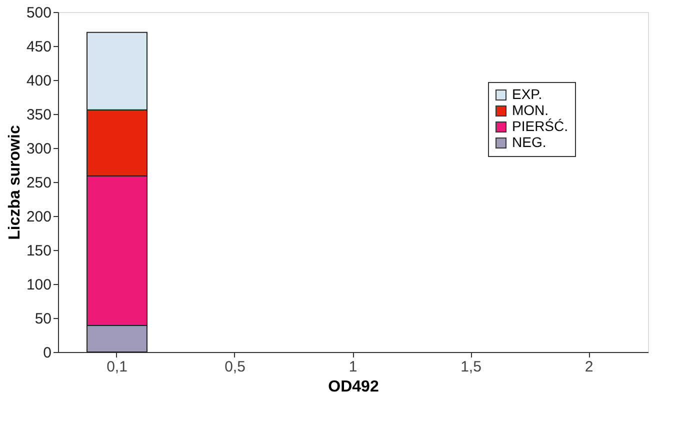 The width and height of the screenshot is (682, 435). What do you see at coordinates (15, 182) in the screenshot?
I see `y-axis-title: Liczba surowic` at bounding box center [15, 182].